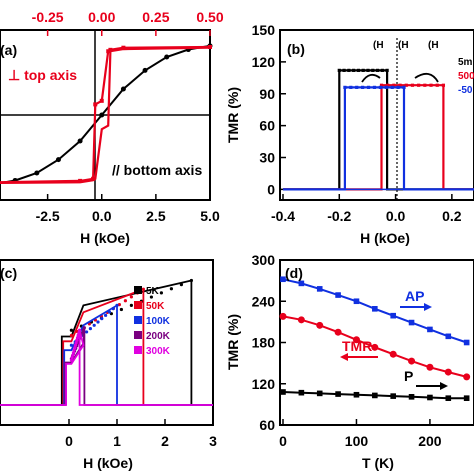 The width and height of the screenshot is (474, 474). What do you see at coordinates (283, 441) in the screenshot?
I see `panel-d-xtick-label-0: 0` at bounding box center [283, 441].